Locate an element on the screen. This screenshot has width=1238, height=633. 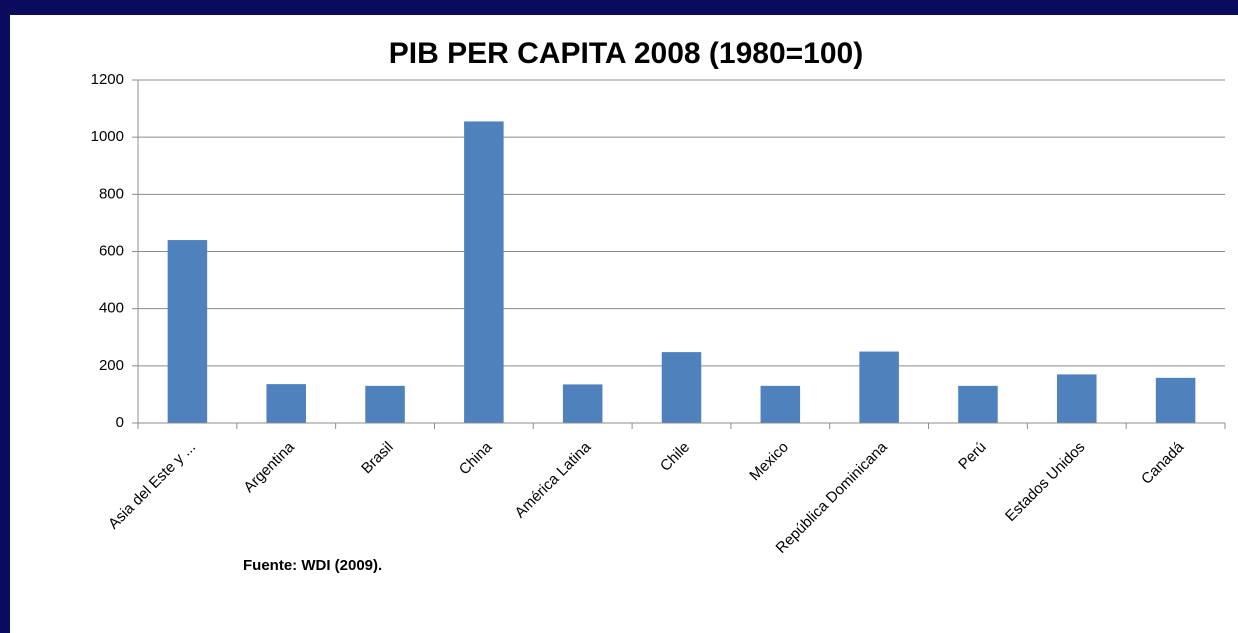
y-tick-label: 1000 is located at coordinates (107, 136).